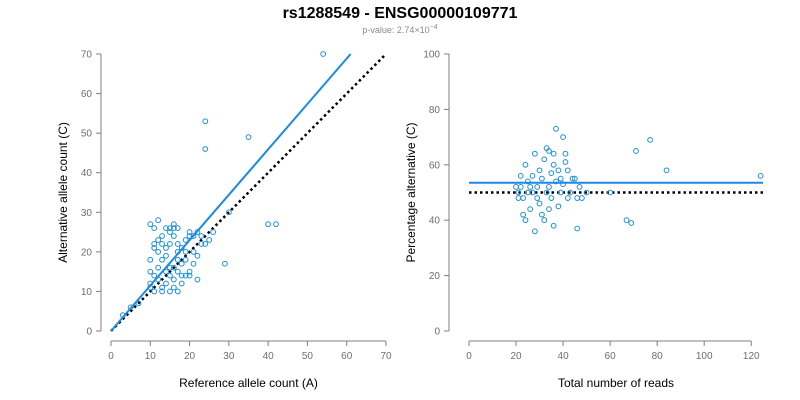 The height and width of the screenshot is (400, 800). Describe the element at coordinates (751, 356) in the screenshot. I see `right-x-tick-label: 120` at that location.